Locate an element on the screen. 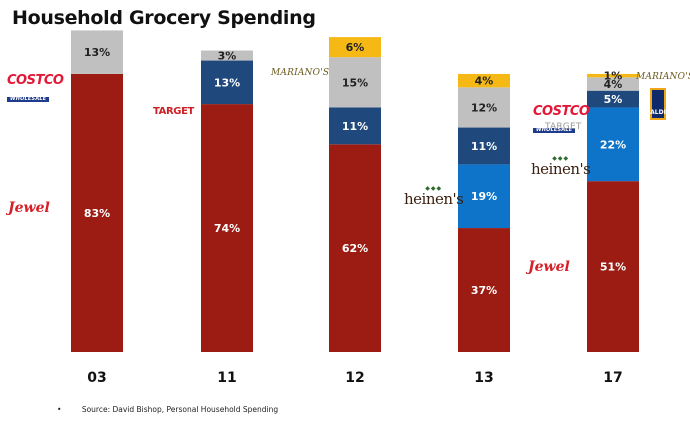 Image resolution: width=690 pixels, height=436 pixels. data-label-13-target: 11% is located at coordinates (484, 146).